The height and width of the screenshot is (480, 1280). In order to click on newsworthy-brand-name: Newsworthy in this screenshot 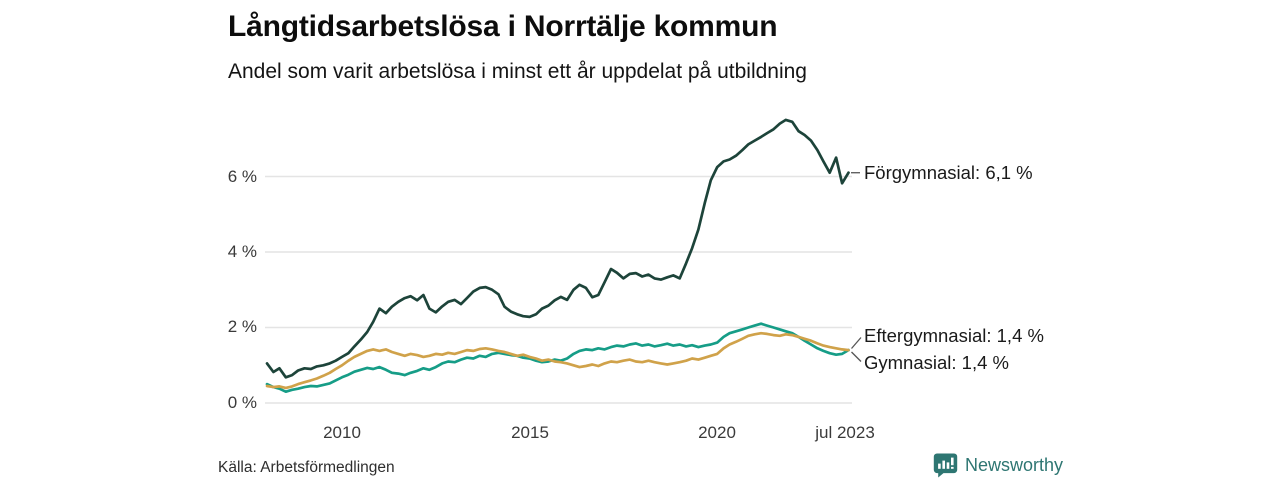, I will do `click(1014, 464)`.